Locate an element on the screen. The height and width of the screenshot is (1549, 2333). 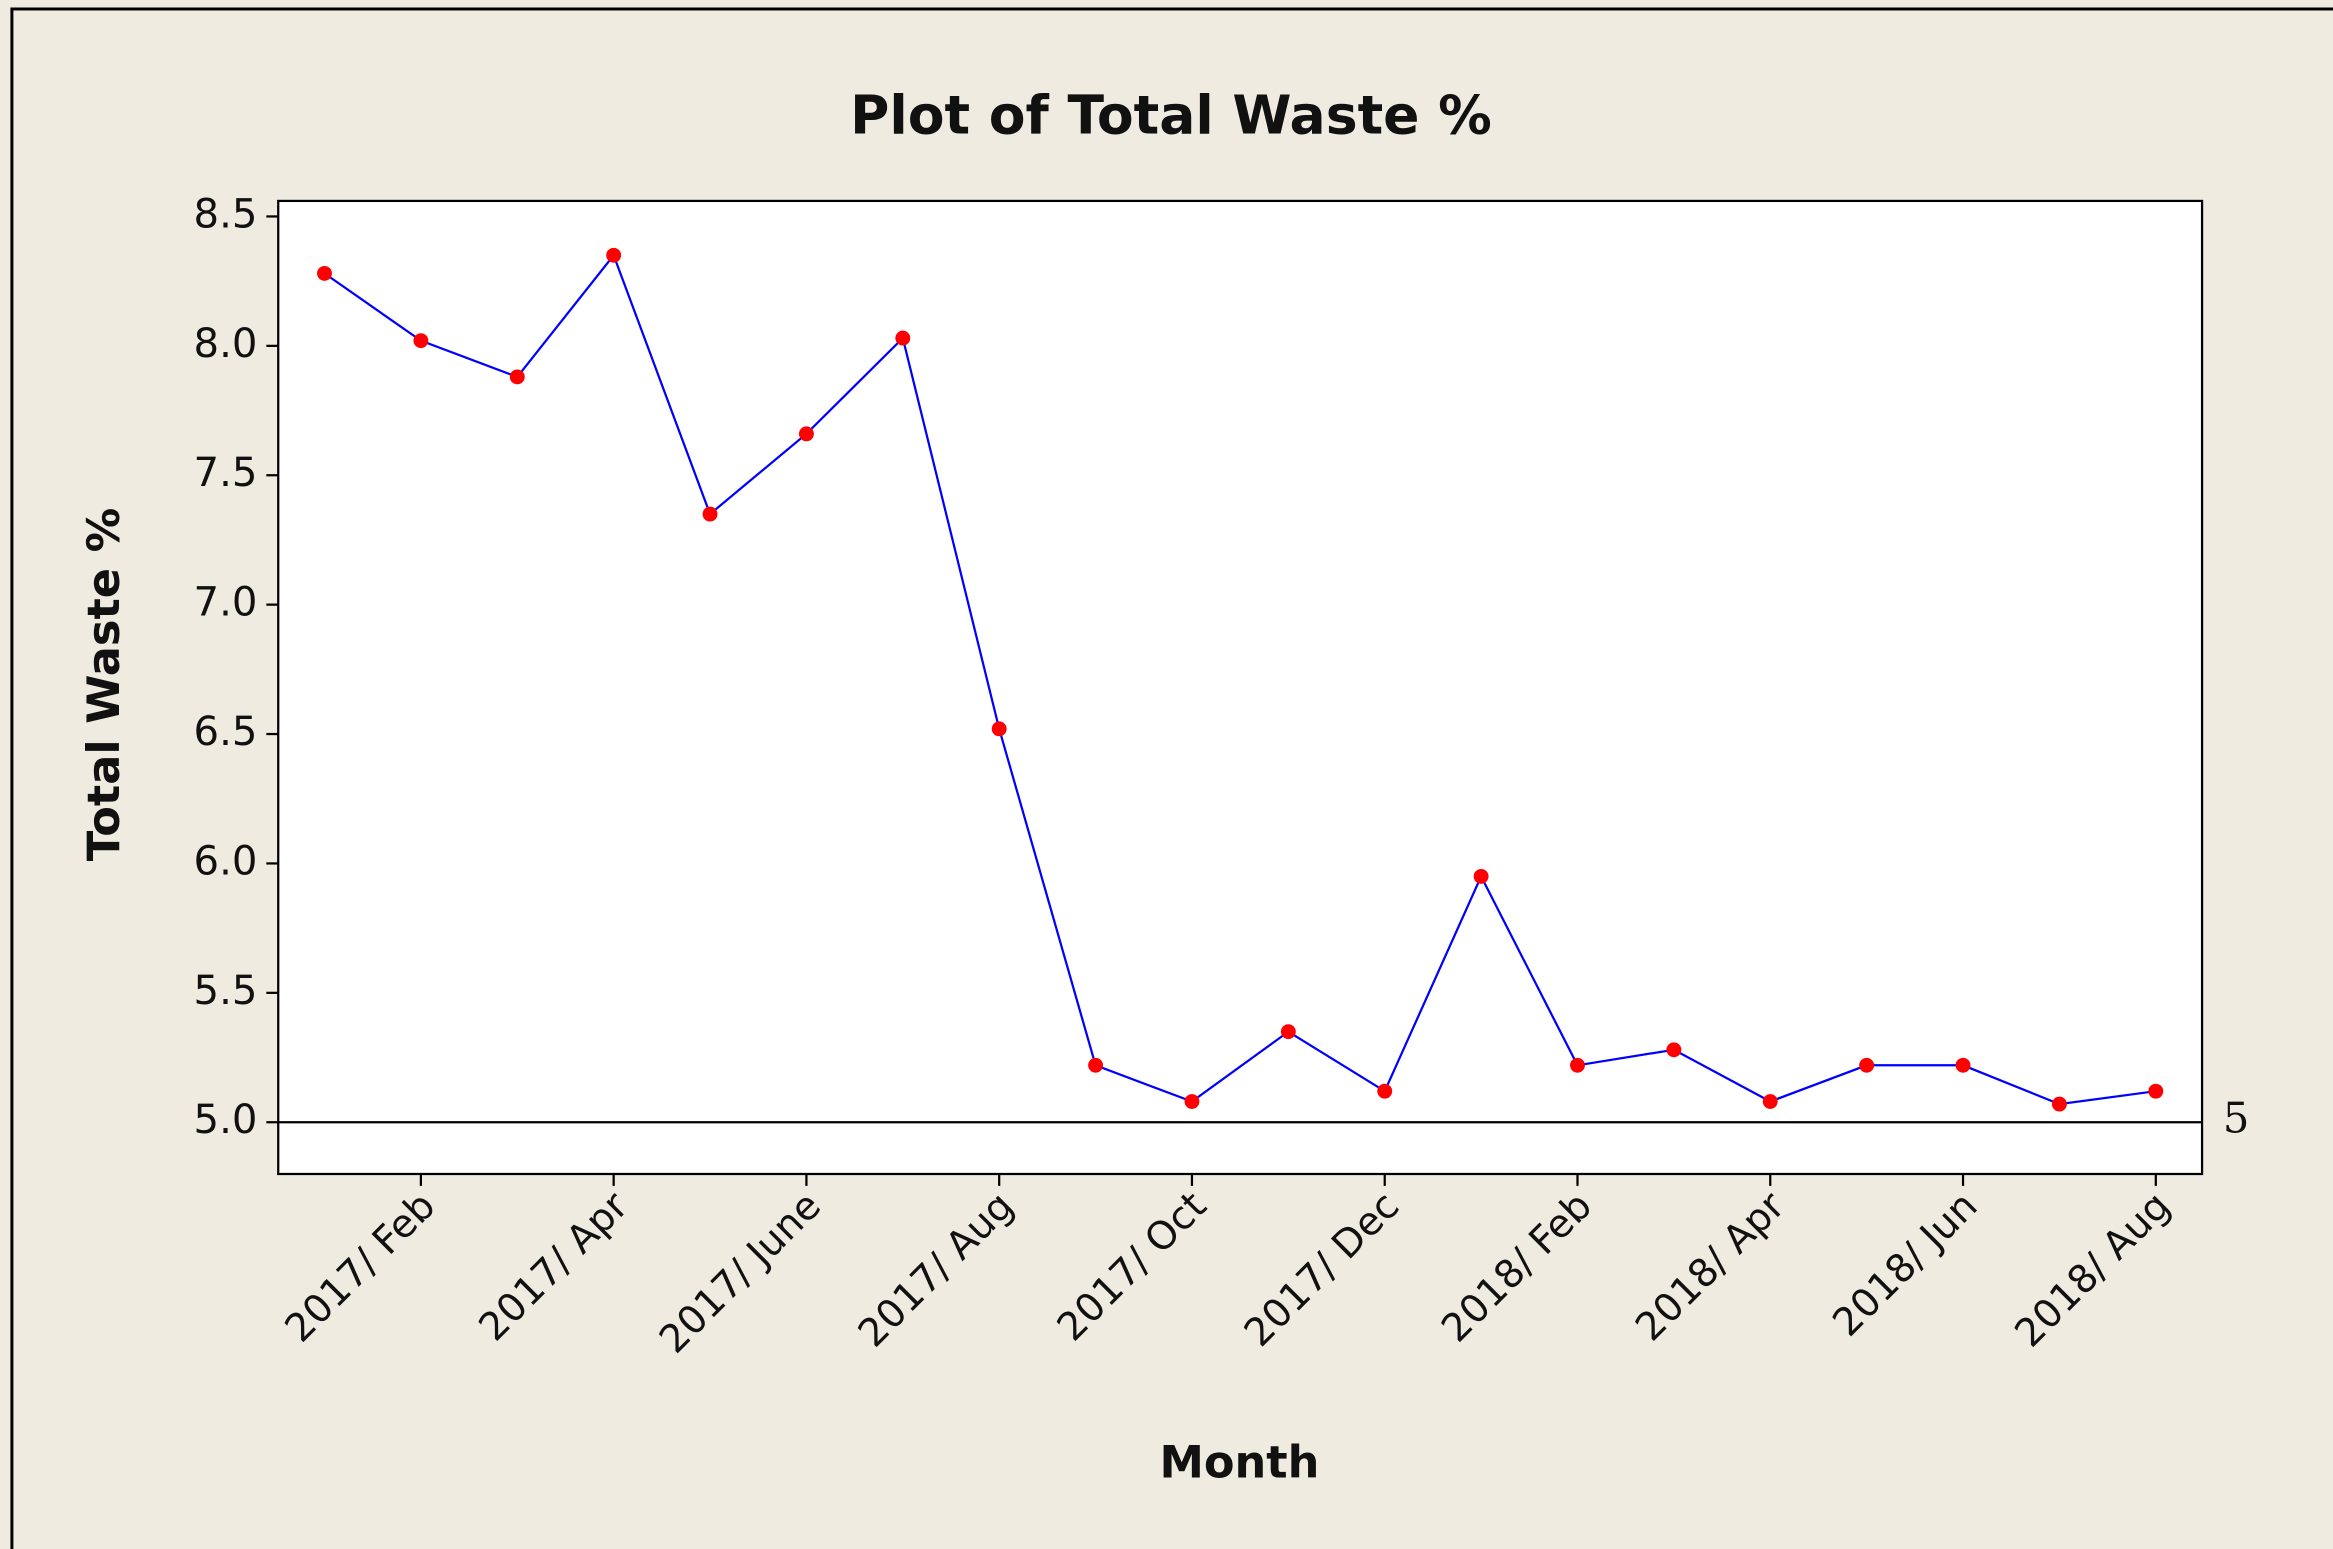
y-axis-label: Total Waste % is located at coordinates (104, 685).